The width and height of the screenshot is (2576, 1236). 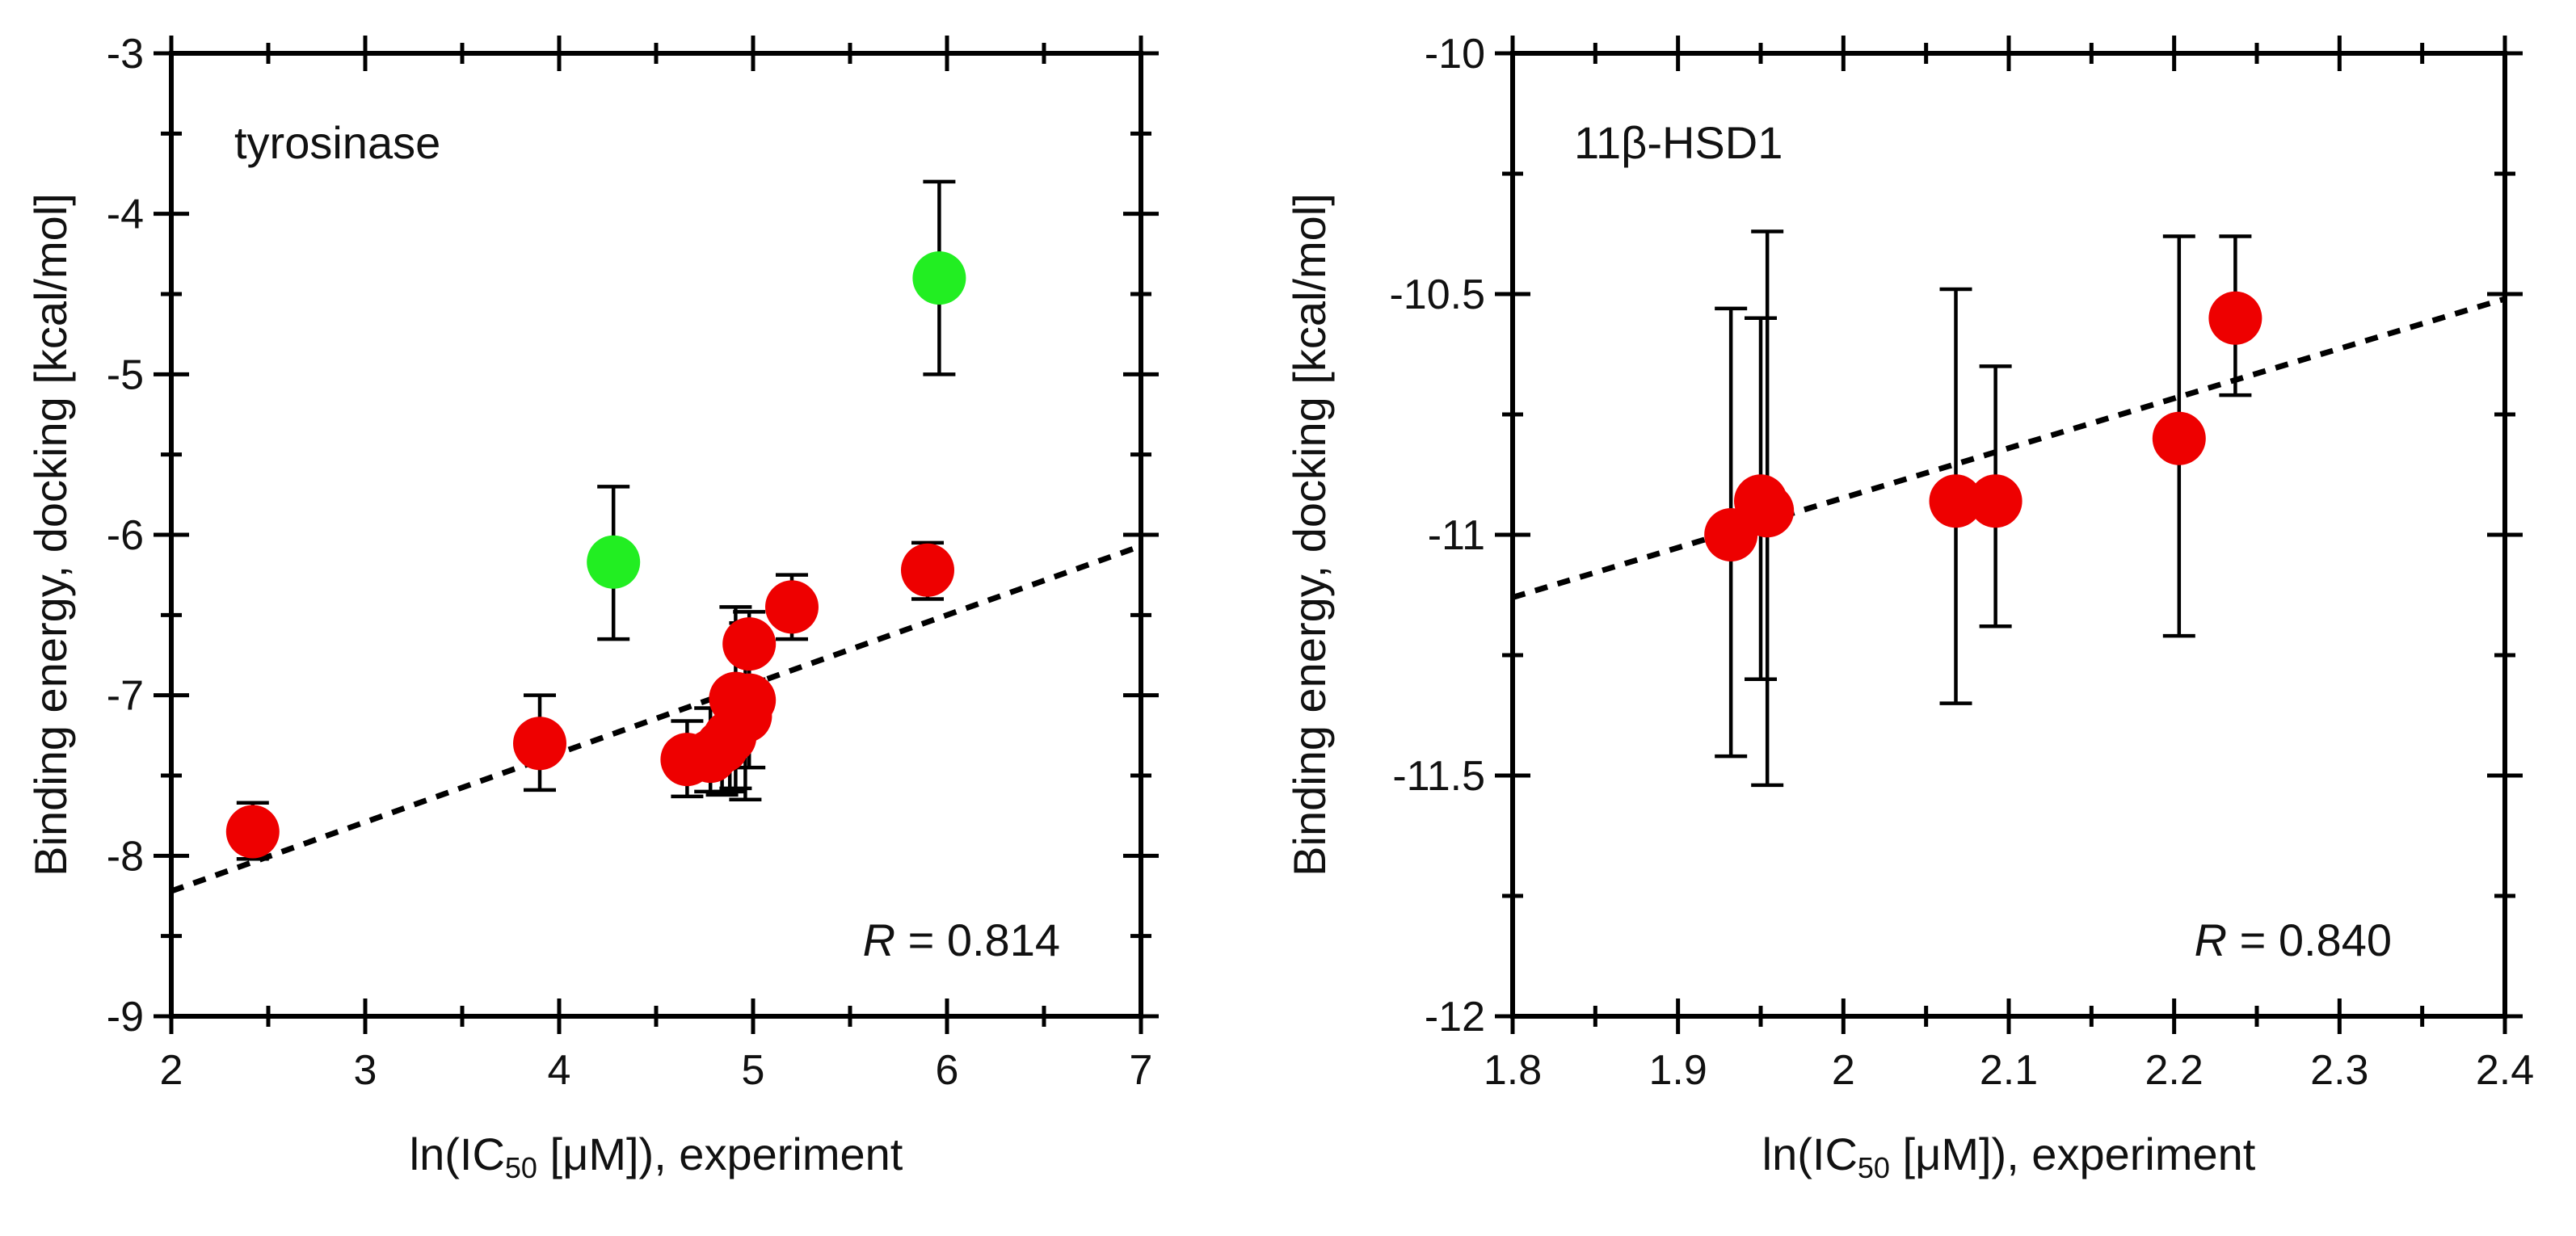 What do you see at coordinates (1678, 1070) in the screenshot?
I see `x-tick-label: 1.9` at bounding box center [1678, 1070].